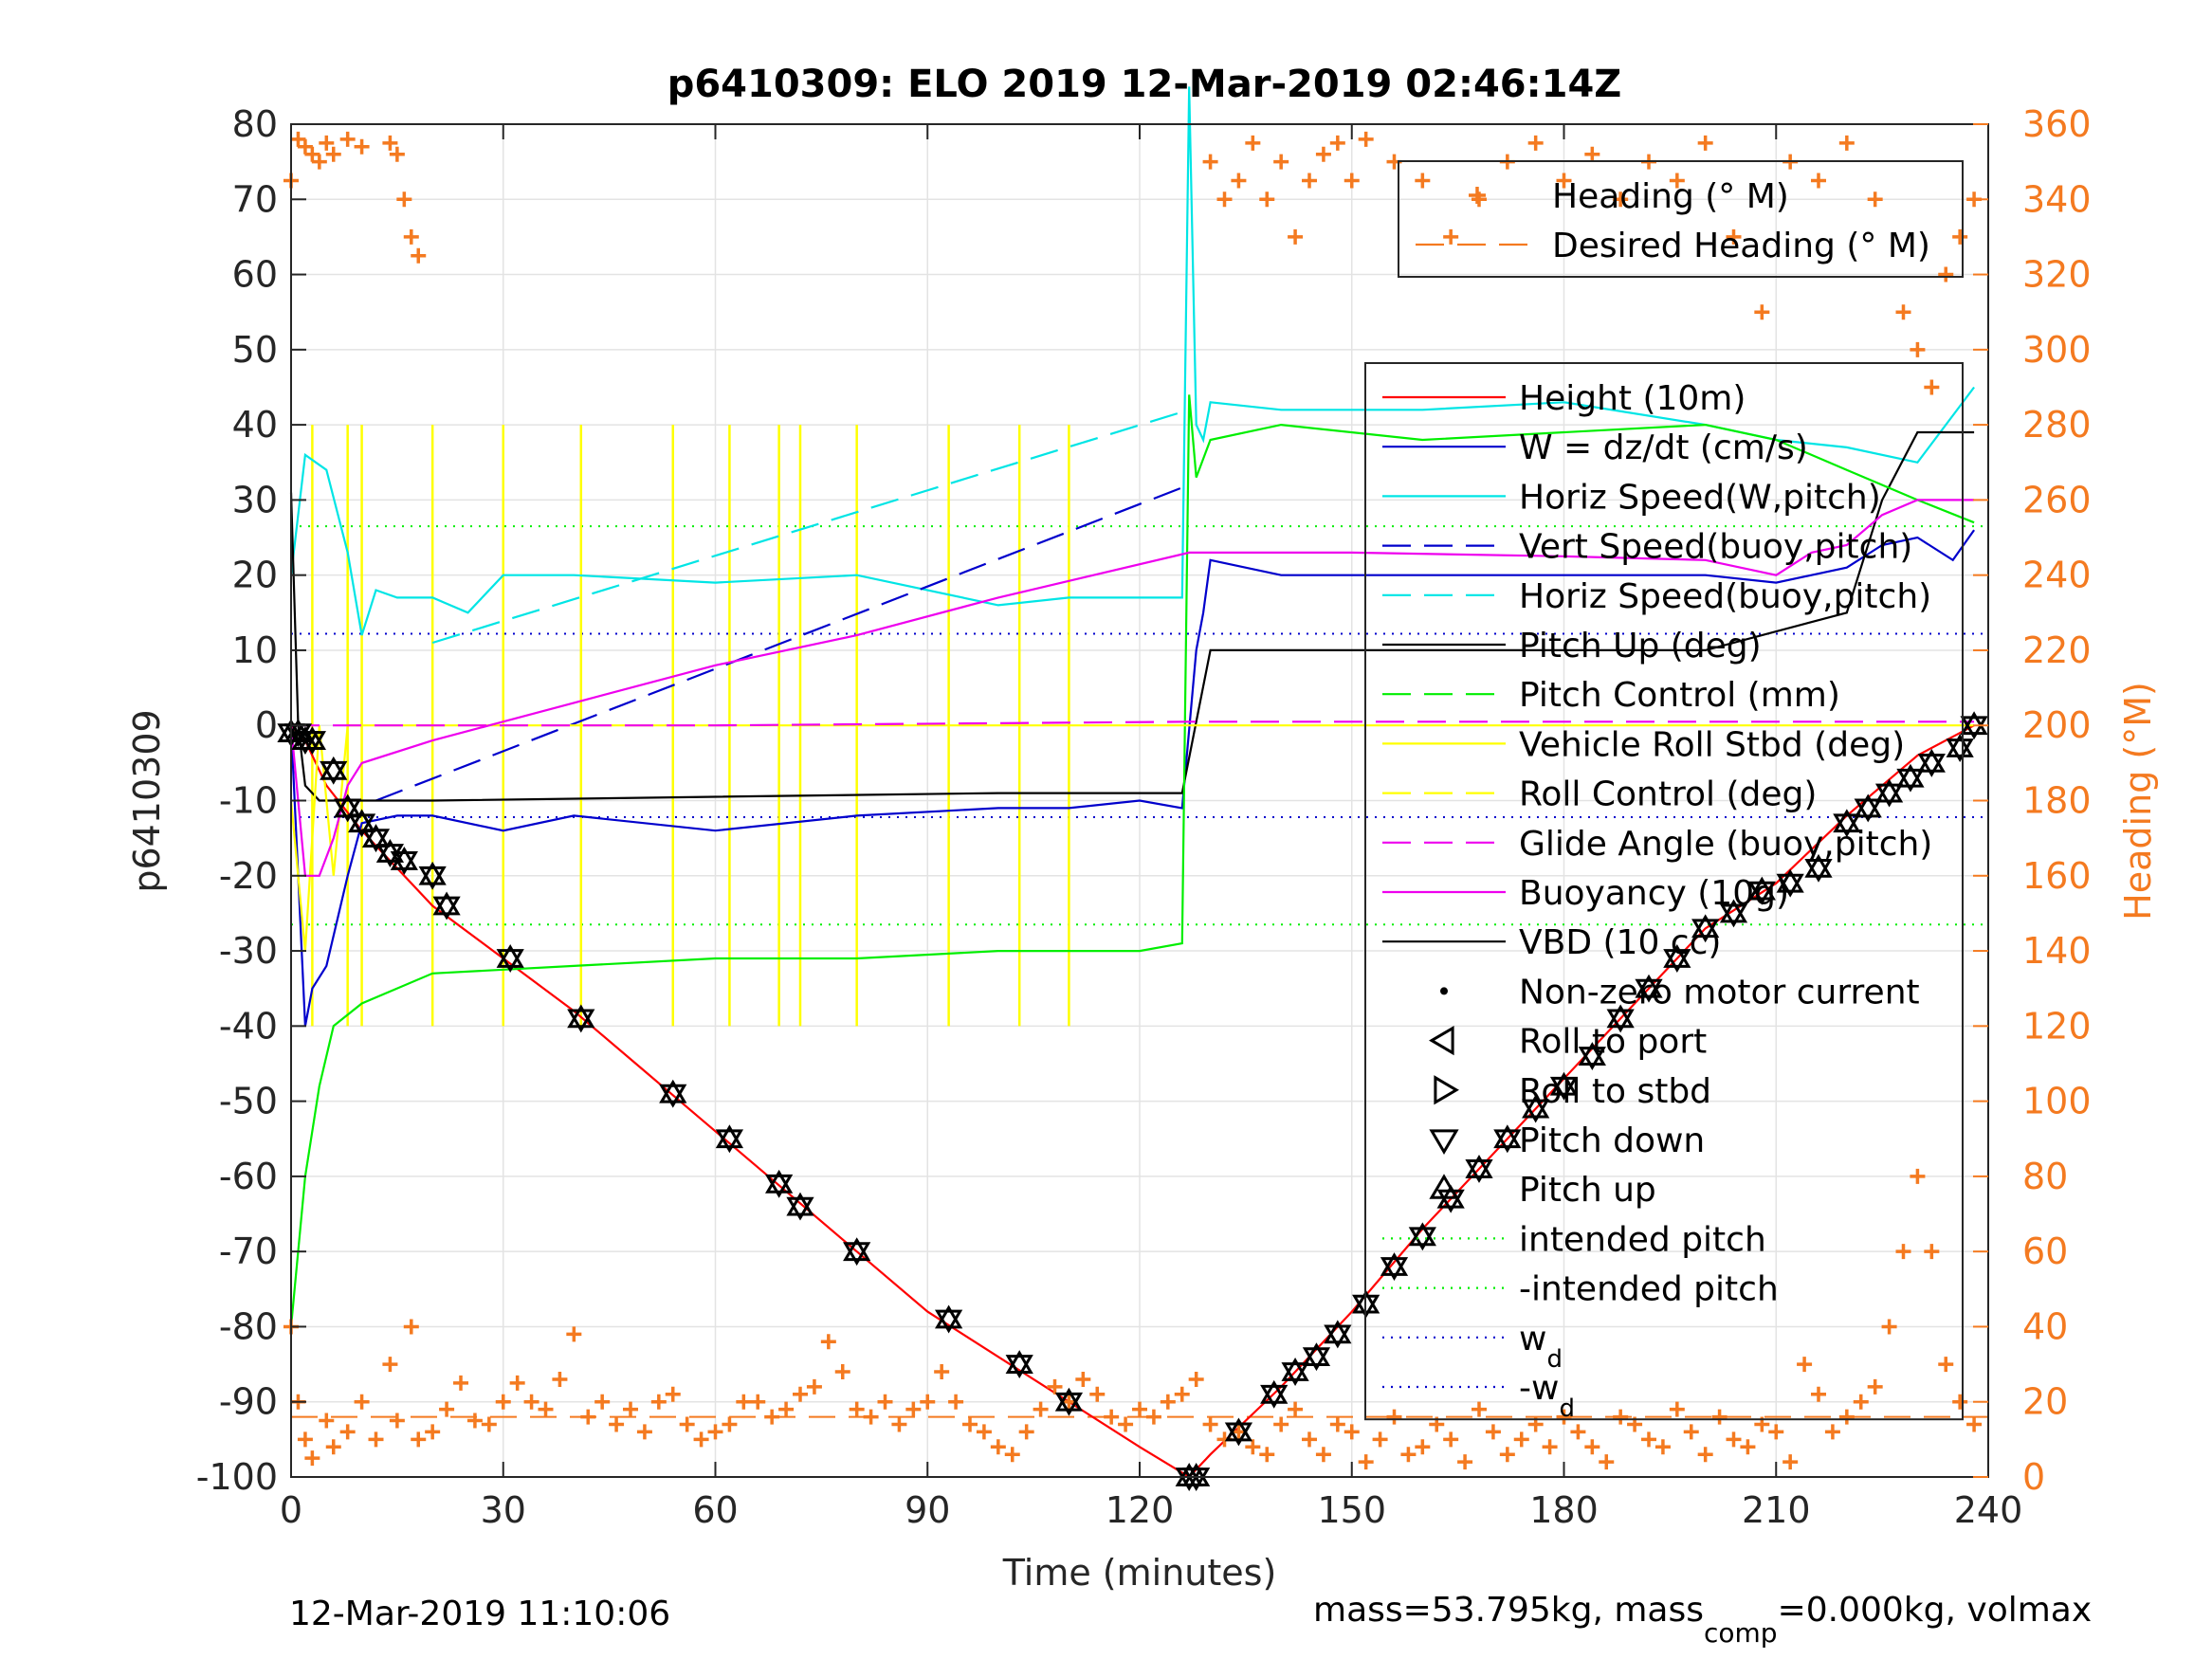  I want to click on legend-label-text: Buoyancy (10g), so click(1654, 893).